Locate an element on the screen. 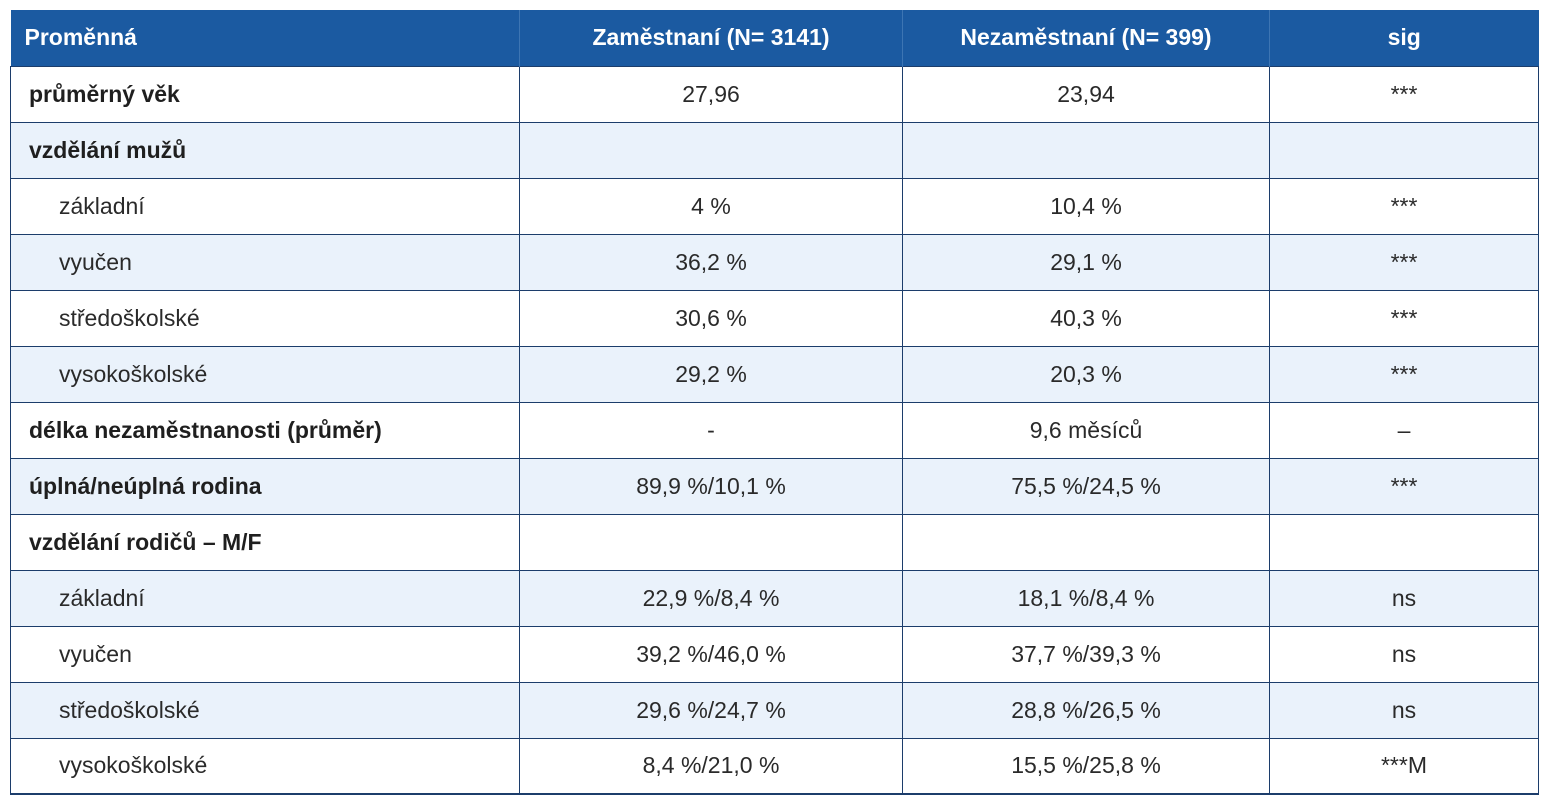 This screenshot has height=800, width=1549. table-row: vyučen 39,2 %/46,0 % 37,7 %/39,3 % ns is located at coordinates (774, 654).